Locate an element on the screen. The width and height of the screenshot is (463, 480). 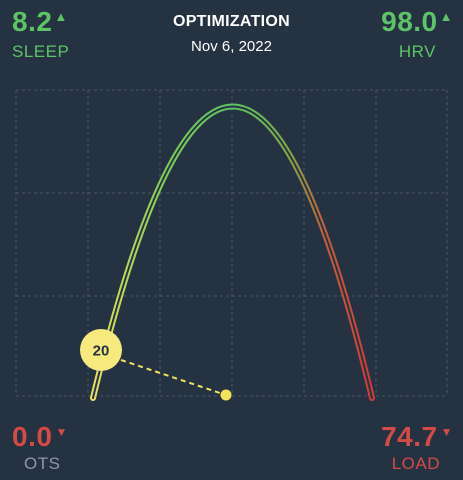
page-title: OPTIMIZATION is located at coordinates (231, 21).